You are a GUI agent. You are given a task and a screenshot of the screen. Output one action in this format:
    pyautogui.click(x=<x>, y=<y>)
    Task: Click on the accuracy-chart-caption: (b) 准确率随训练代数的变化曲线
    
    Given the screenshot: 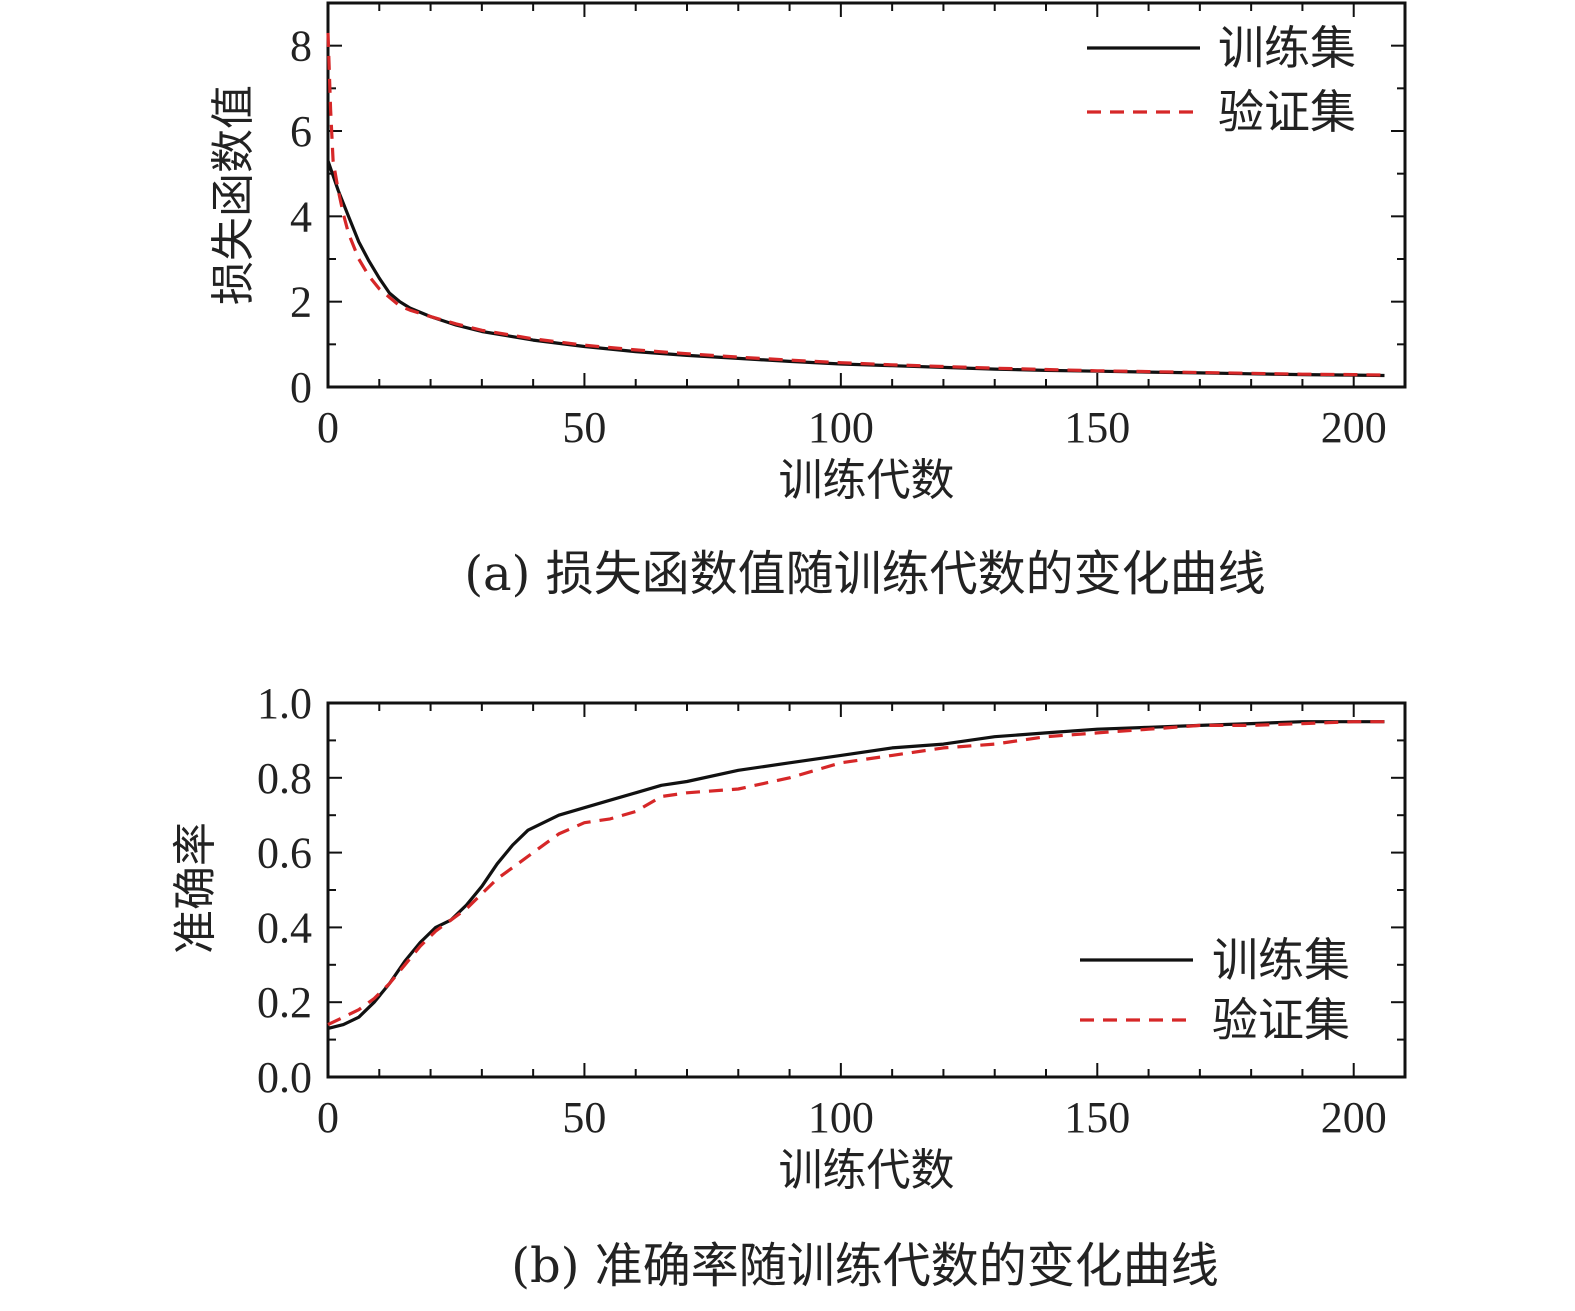 What is the action you would take?
    pyautogui.click(x=864, y=1266)
    